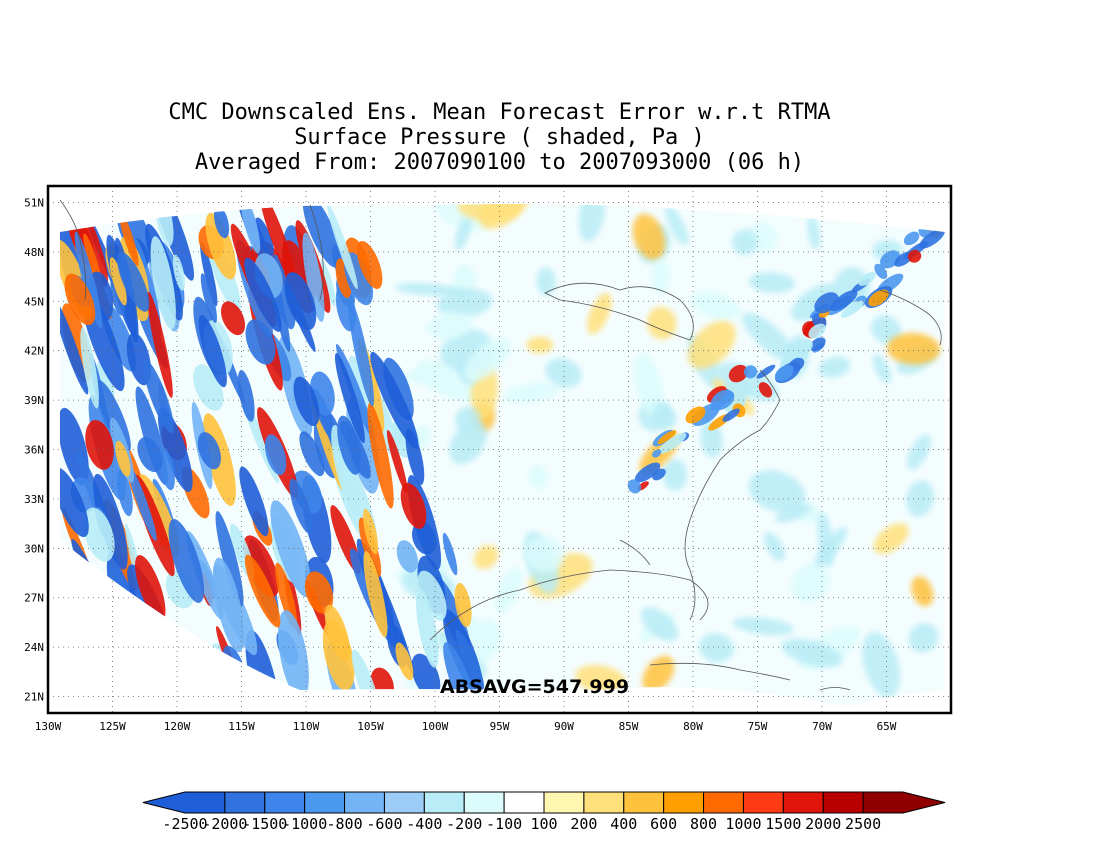  I want to click on lon-tick-label: 125W, so click(112, 726).